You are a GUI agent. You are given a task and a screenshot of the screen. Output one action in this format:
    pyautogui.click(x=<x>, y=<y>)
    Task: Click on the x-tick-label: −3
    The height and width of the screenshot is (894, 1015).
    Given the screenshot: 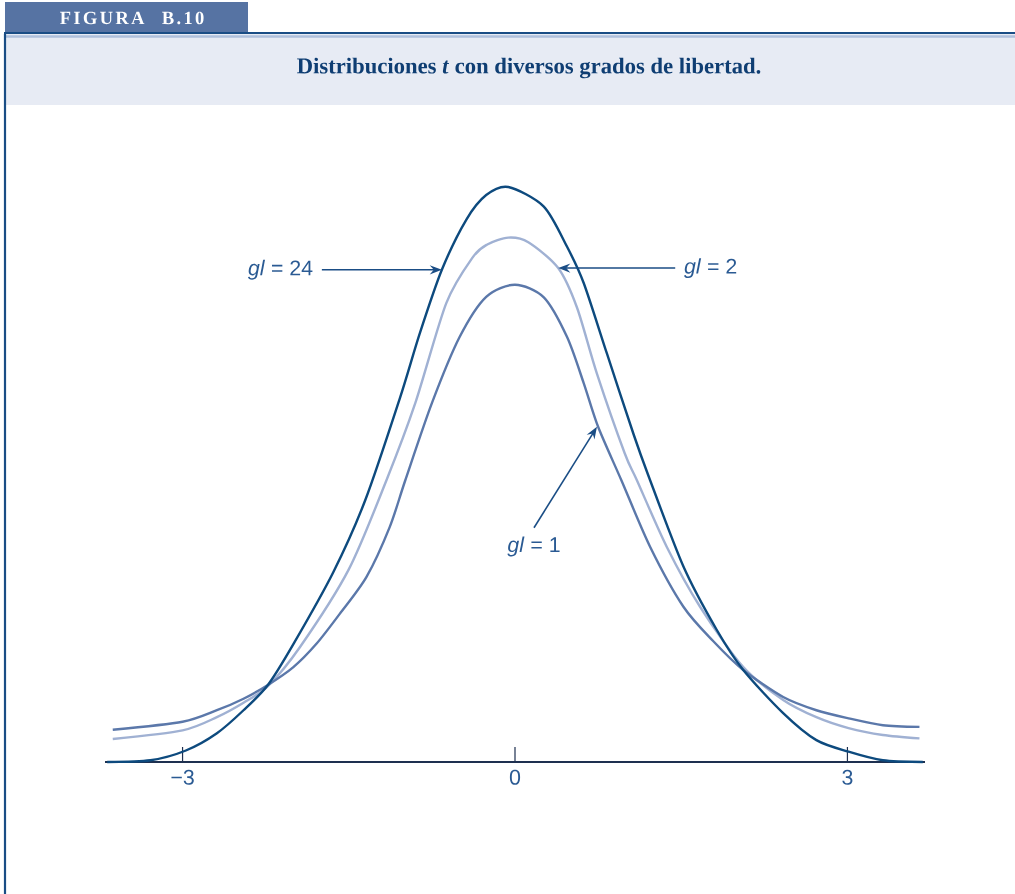 What is the action you would take?
    pyautogui.click(x=182, y=777)
    